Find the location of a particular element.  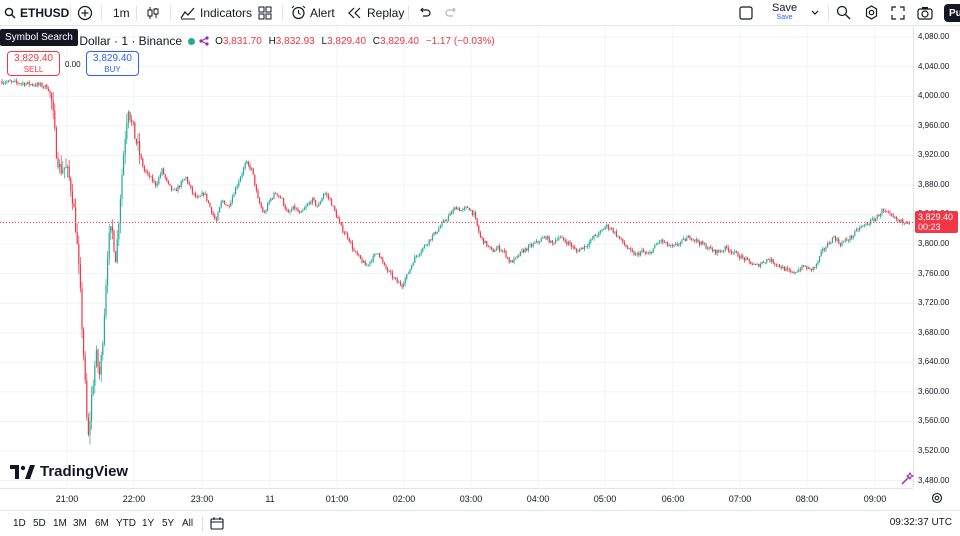

undo-button is located at coordinates (424, 13).